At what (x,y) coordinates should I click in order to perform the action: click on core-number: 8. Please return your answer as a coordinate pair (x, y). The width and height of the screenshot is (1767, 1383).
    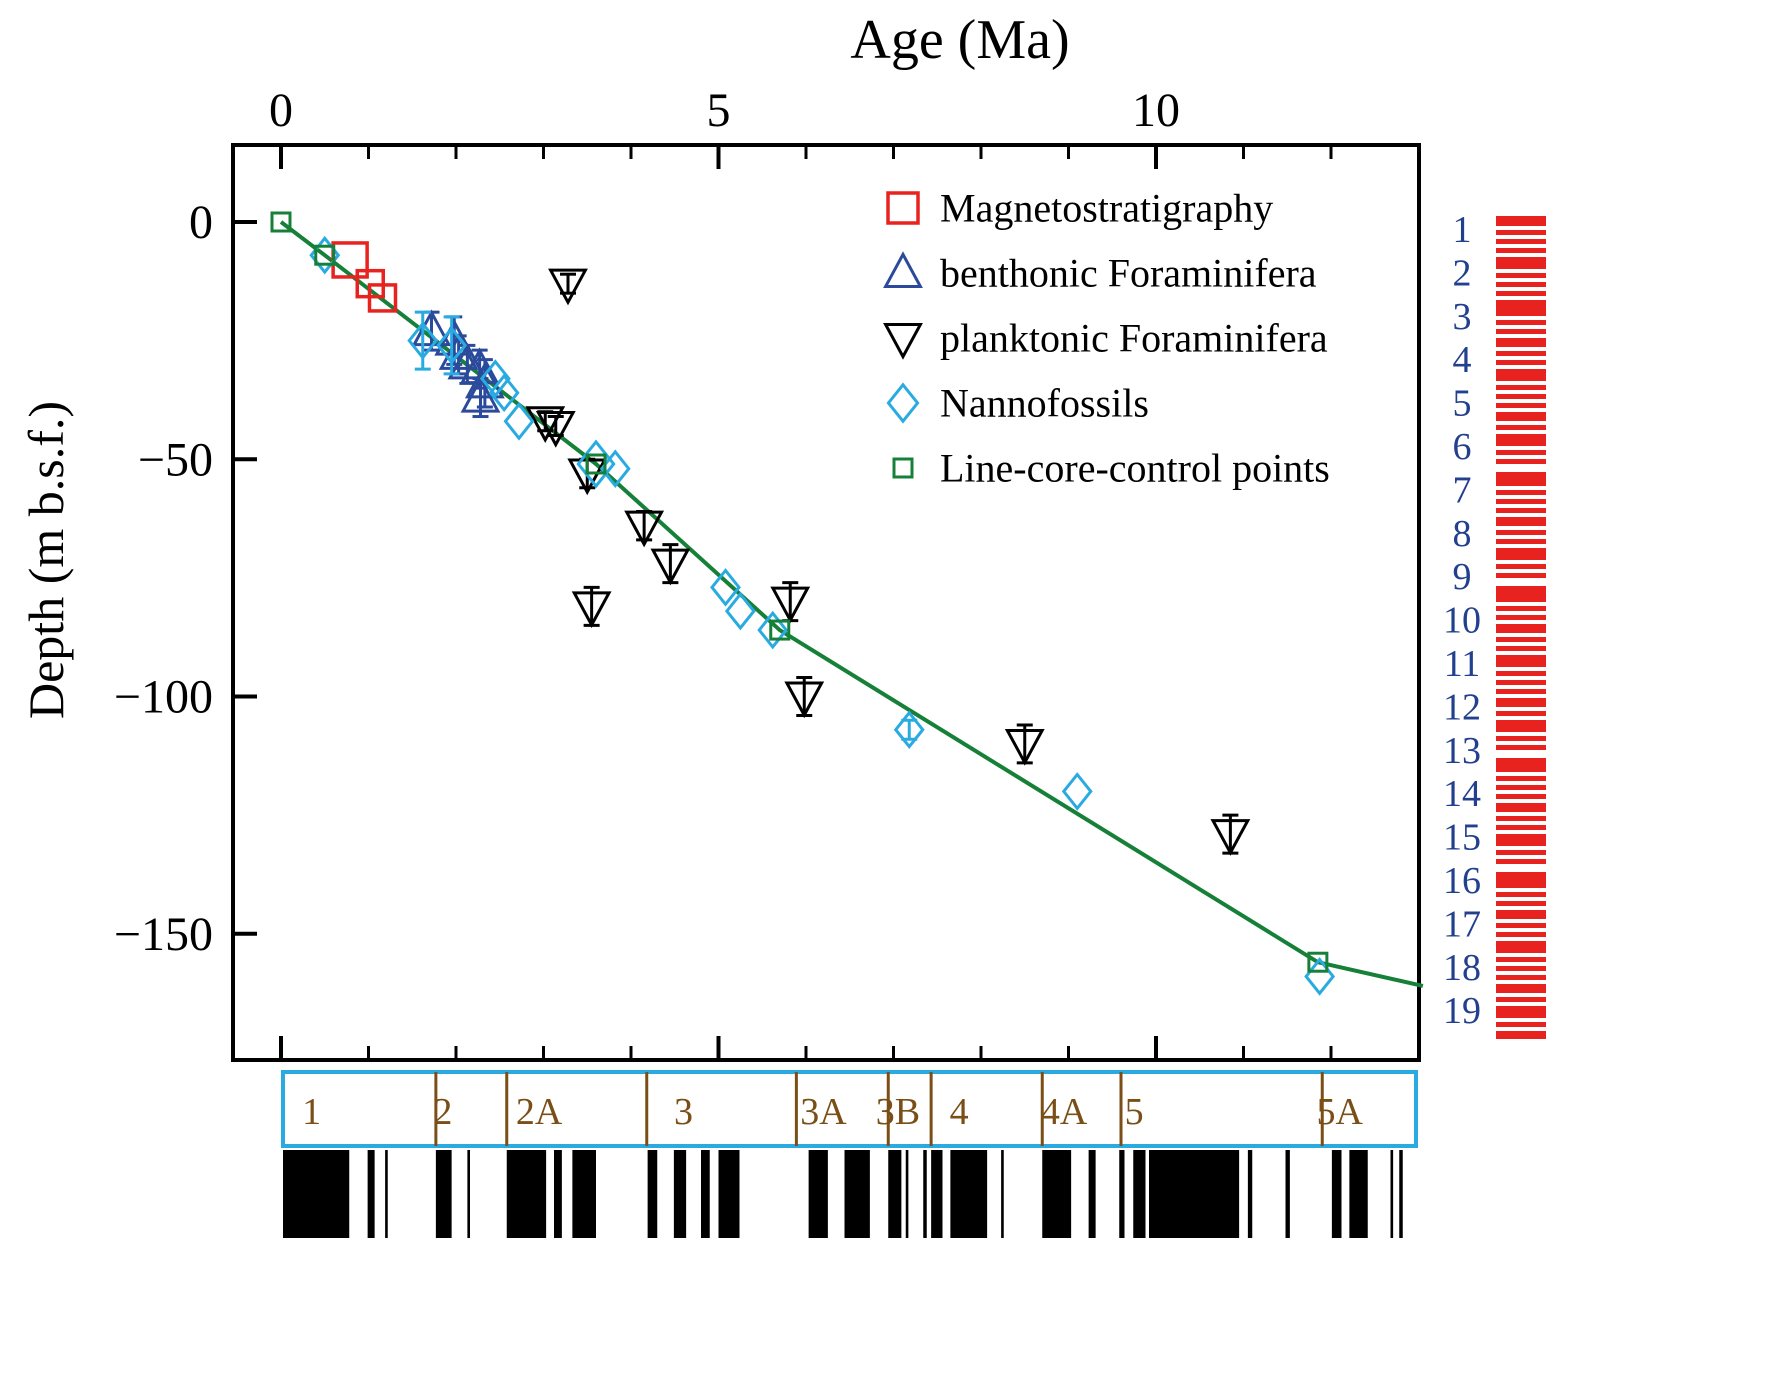
    Looking at the image, I should click on (1462, 534).